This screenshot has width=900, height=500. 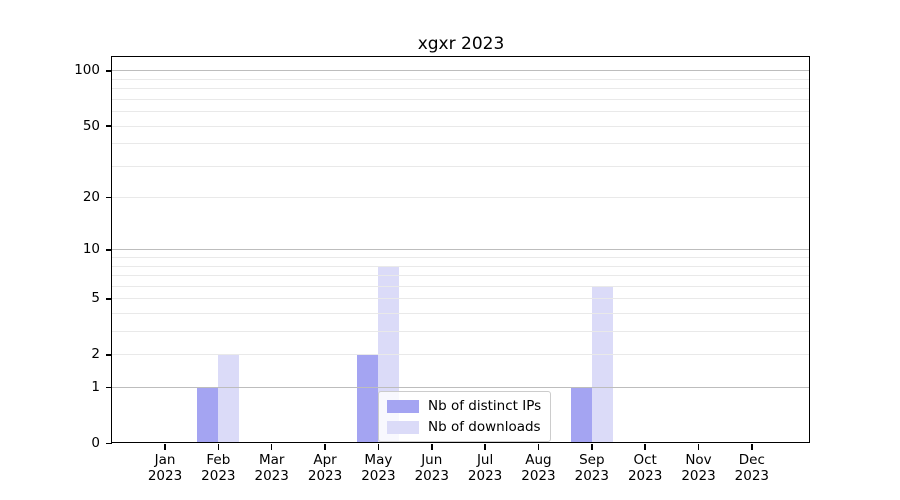 I want to click on y-tick-label: 50, so click(x=91, y=125).